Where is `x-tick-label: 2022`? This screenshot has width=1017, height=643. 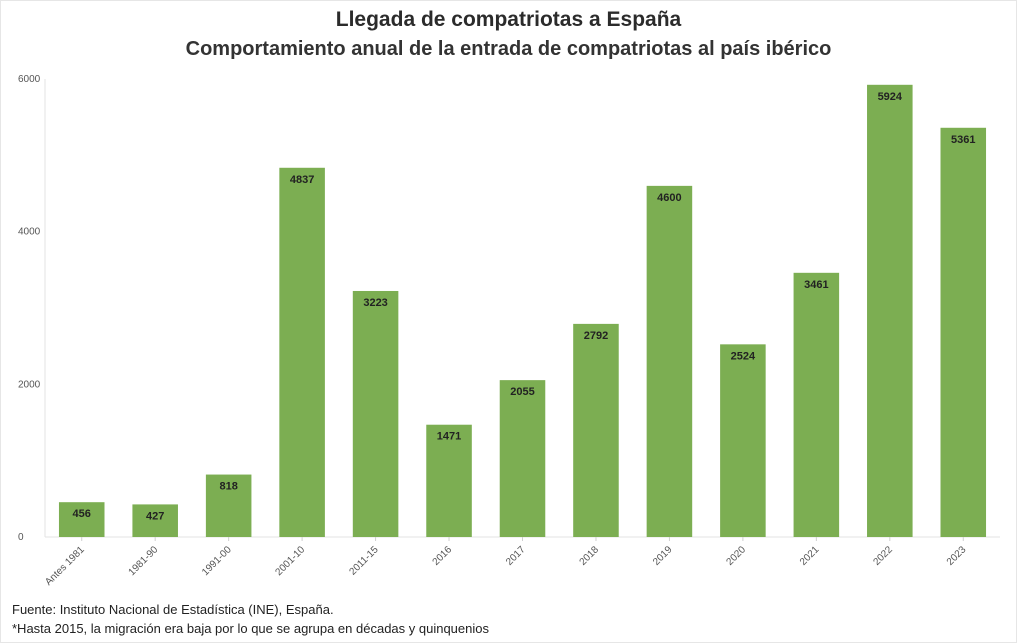
x-tick-label: 2022 is located at coordinates (883, 556).